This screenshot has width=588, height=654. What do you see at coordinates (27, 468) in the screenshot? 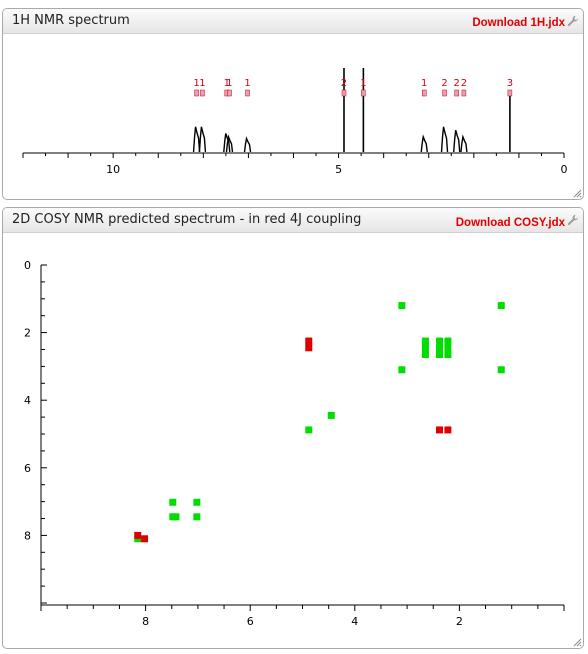
I see `y-tick-label: 6` at bounding box center [27, 468].